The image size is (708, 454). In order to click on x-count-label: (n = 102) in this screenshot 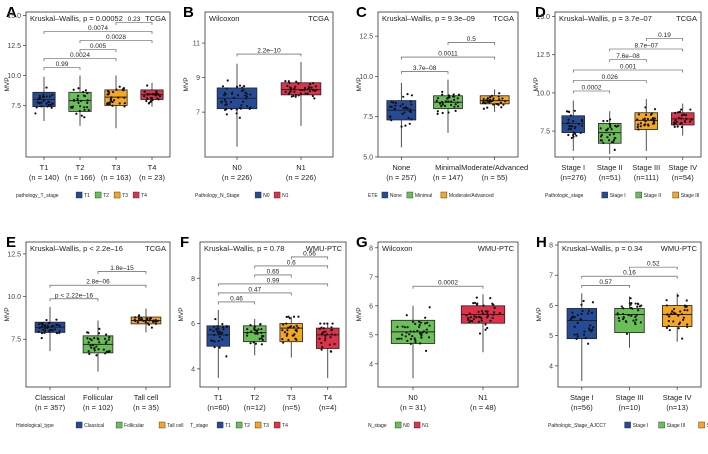, I will do `click(98, 407)`.